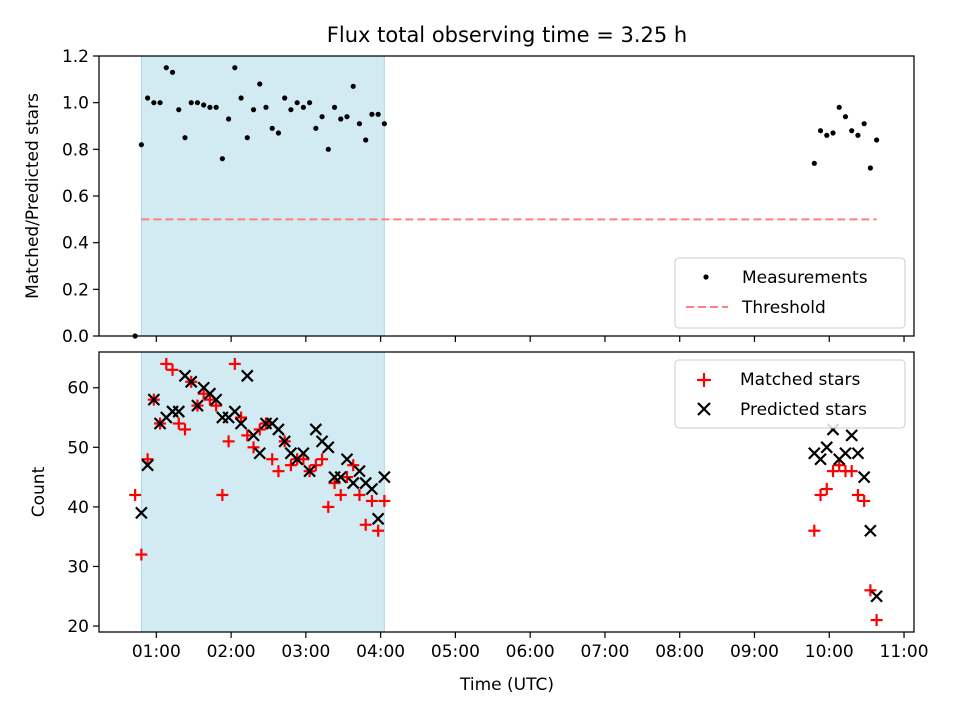 This screenshot has width=960, height=720. What do you see at coordinates (262, 196) in the screenshot?
I see `top-shaded-span` at bounding box center [262, 196].